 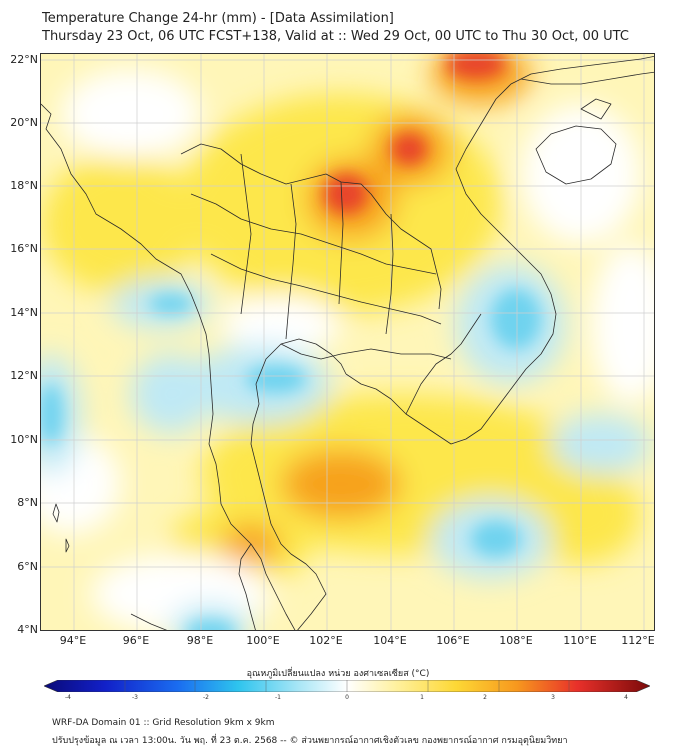 I want to click on lon-label: 106°E, so click(x=453, y=640).